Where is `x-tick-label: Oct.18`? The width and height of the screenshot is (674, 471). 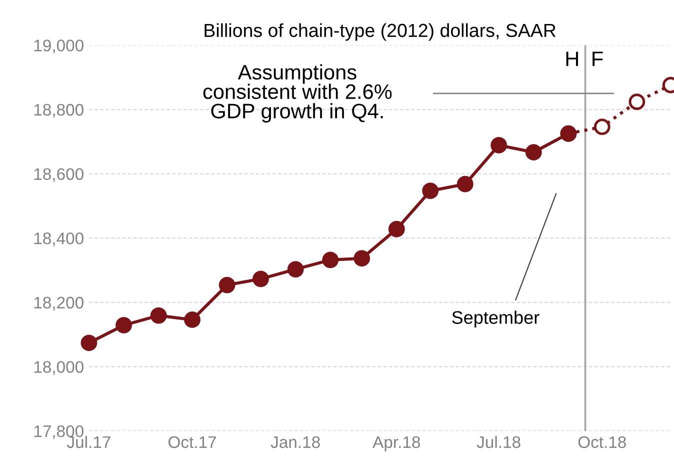
x-tick-label: Oct.18 is located at coordinates (602, 442).